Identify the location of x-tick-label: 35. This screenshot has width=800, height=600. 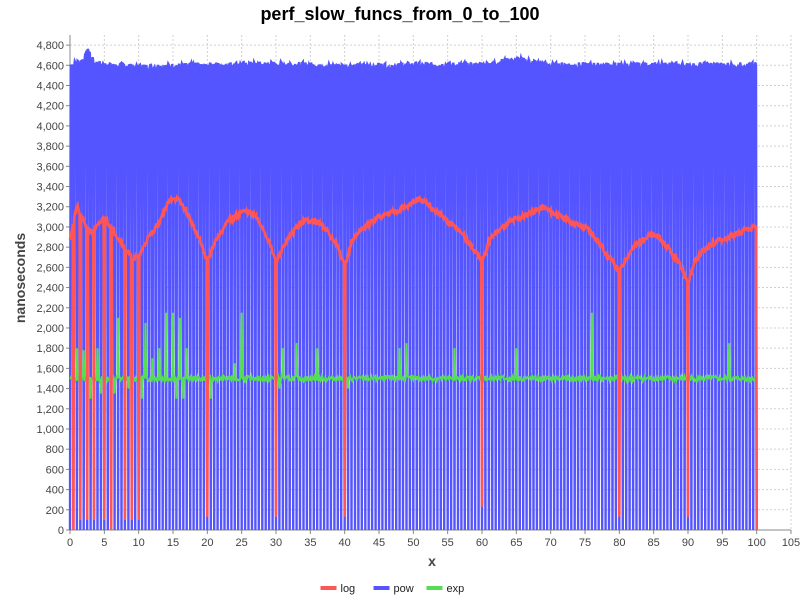
(310, 543).